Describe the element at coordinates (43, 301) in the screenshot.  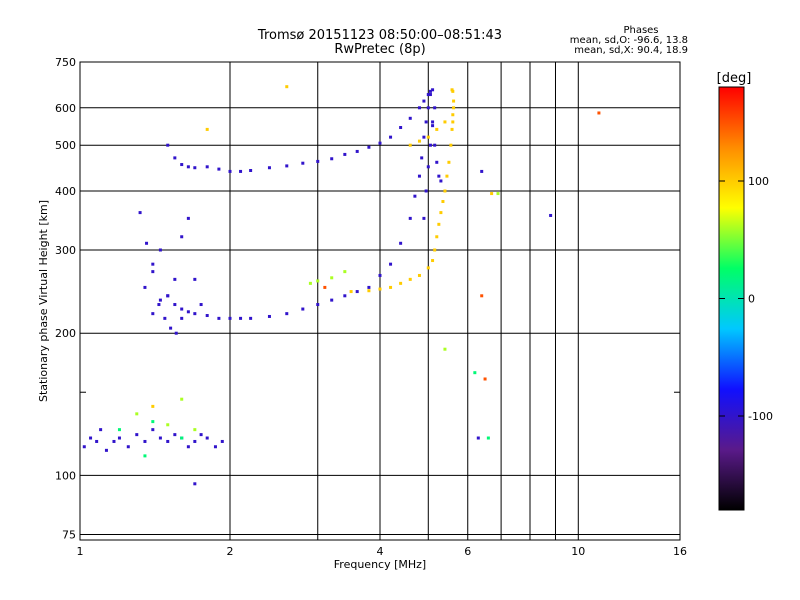
I see `y-axis-label: Stationary phase Virtual Height [km]` at that location.